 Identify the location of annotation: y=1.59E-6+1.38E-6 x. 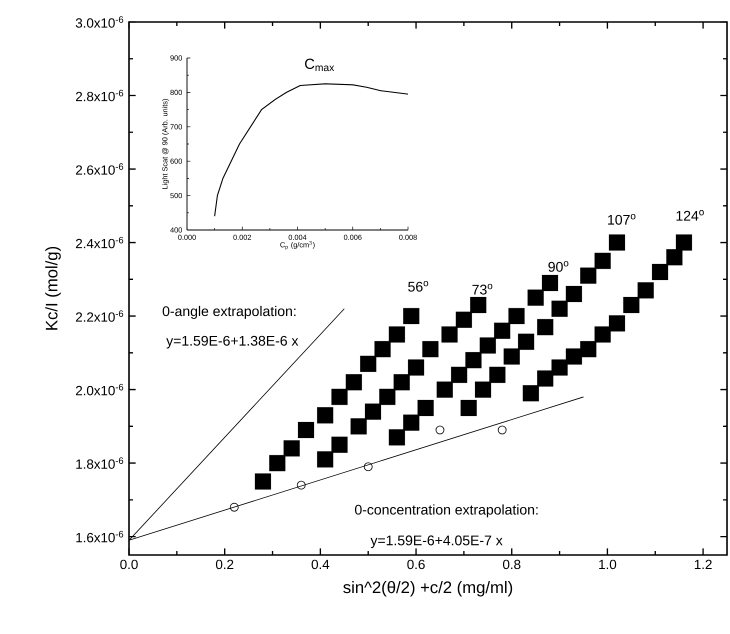
(232, 342).